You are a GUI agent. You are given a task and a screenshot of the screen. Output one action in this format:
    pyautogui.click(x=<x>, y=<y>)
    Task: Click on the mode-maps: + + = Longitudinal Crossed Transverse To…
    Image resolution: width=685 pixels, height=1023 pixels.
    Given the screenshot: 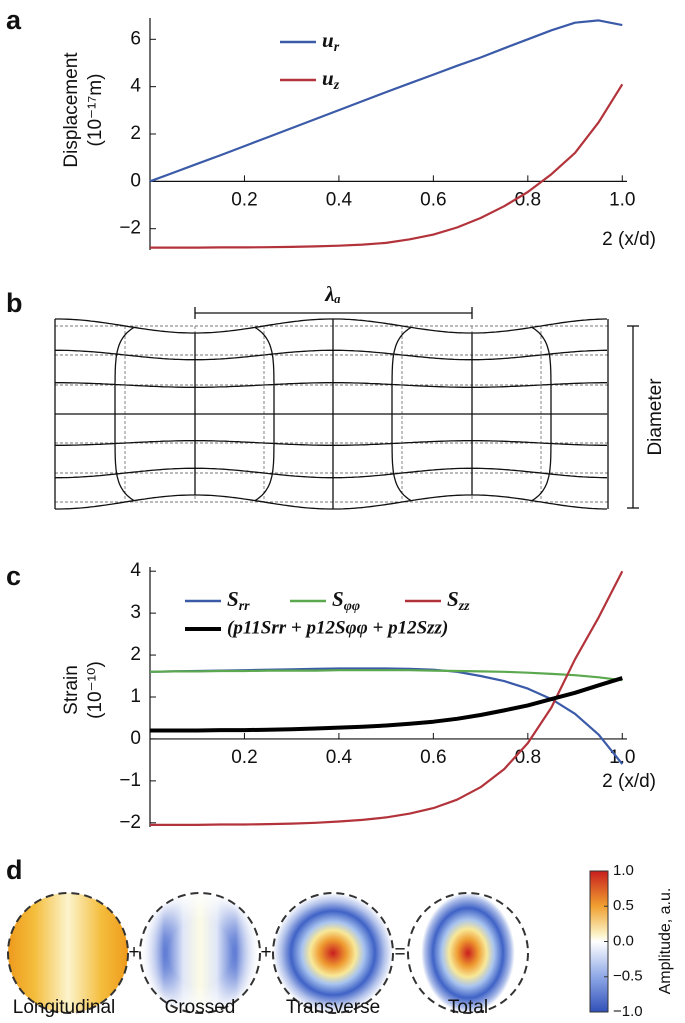 What is the action you would take?
    pyautogui.click(x=340, y=944)
    